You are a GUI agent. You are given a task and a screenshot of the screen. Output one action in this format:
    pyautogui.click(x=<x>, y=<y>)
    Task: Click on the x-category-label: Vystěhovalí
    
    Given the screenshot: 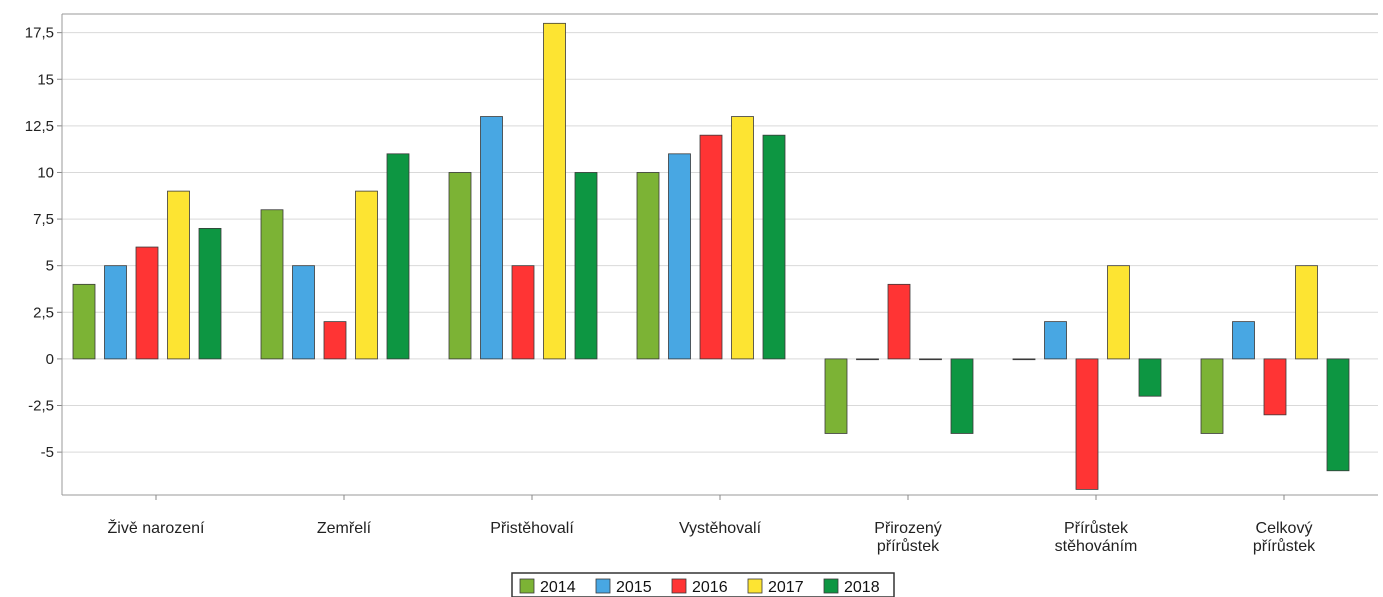 What is the action you would take?
    pyautogui.click(x=720, y=528)
    